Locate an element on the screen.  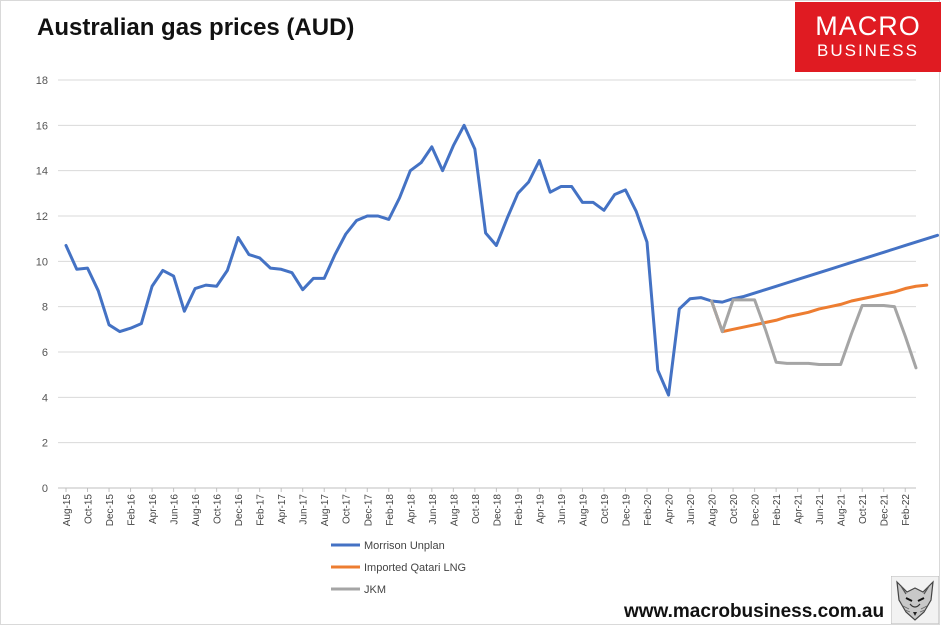
x-tick-label-Feb-19: Feb-19 is located at coordinates (519, 510).